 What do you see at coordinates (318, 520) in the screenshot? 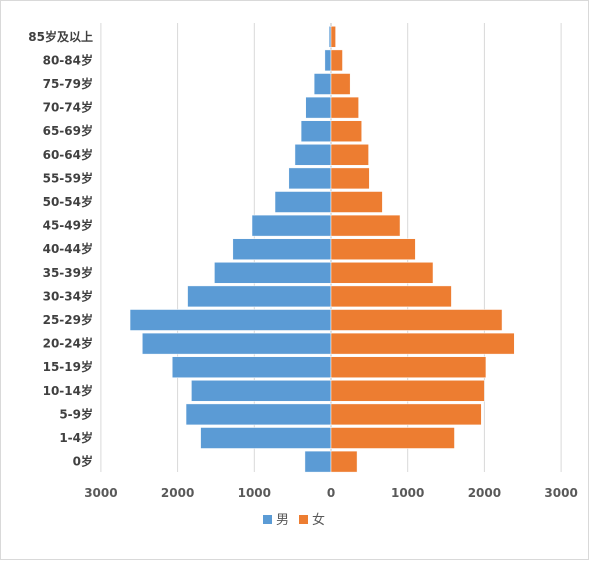
I see `legend-label-female: 女` at bounding box center [318, 520].